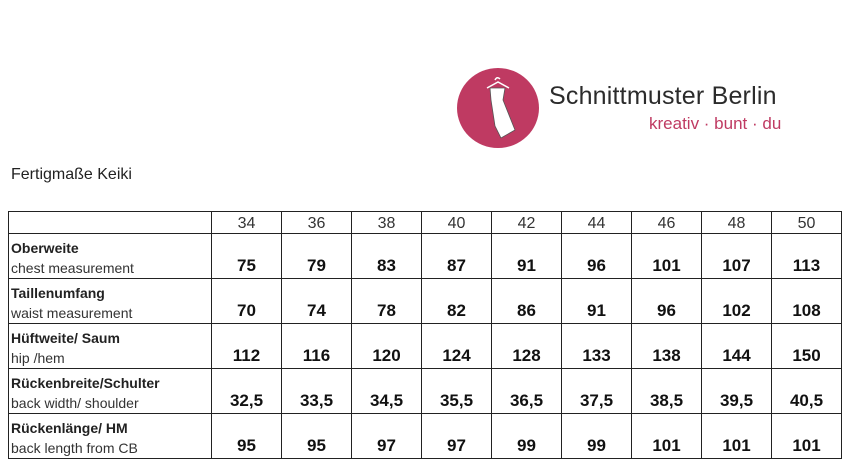 Image resolution: width=852 pixels, height=467 pixels. Describe the element at coordinates (316, 391) in the screenshot. I see `value-cell: 33,5` at that location.